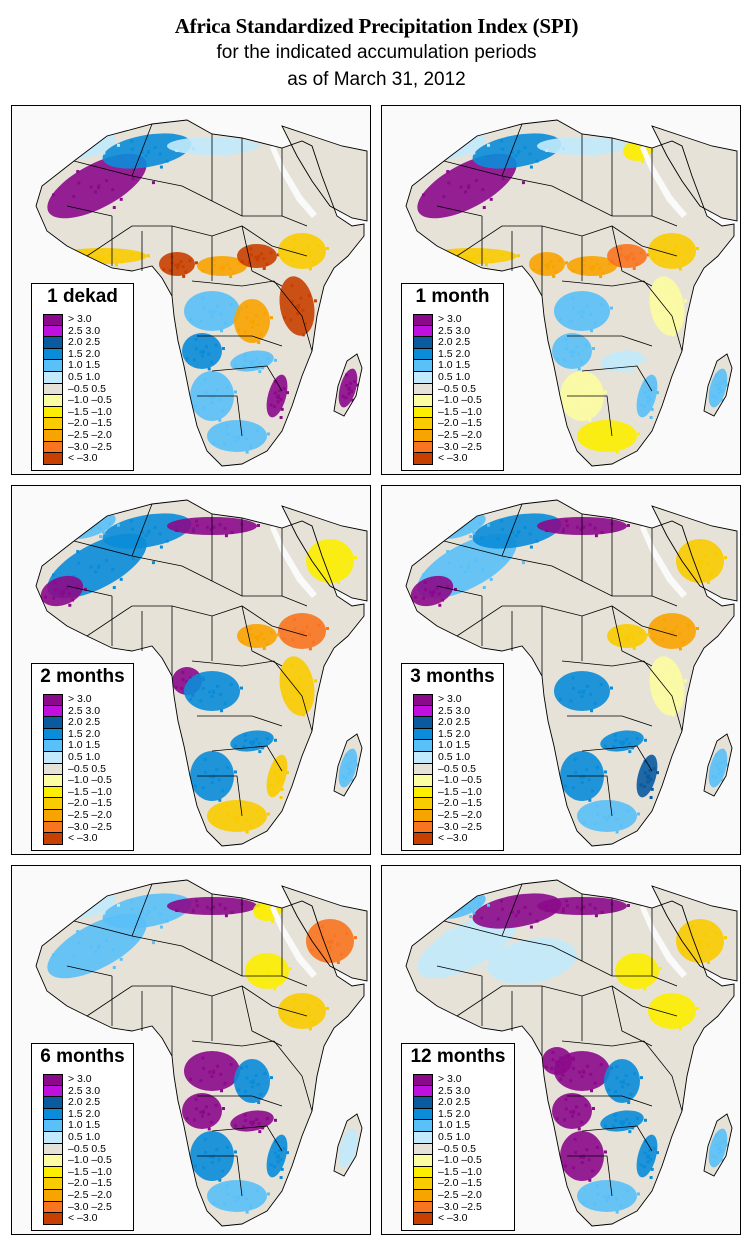 Image resolution: width=753 pixels, height=1247 pixels. What do you see at coordinates (90, 1194) in the screenshot?
I see `legend-class-label: –2.5 –2.0` at bounding box center [90, 1194].